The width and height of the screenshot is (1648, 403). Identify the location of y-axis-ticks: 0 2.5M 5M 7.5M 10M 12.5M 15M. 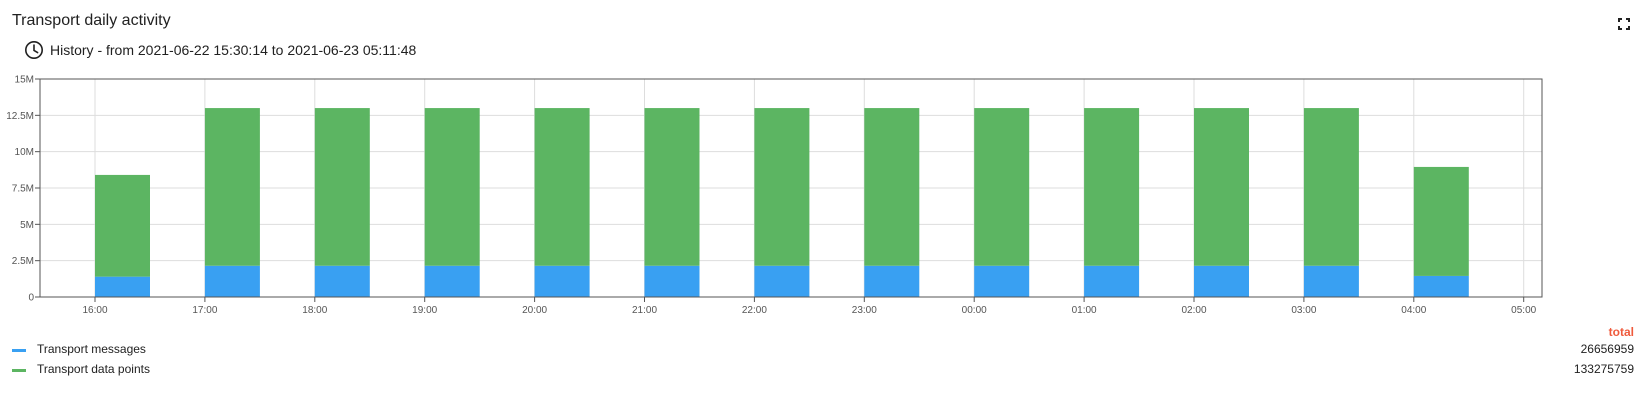
(23, 189).